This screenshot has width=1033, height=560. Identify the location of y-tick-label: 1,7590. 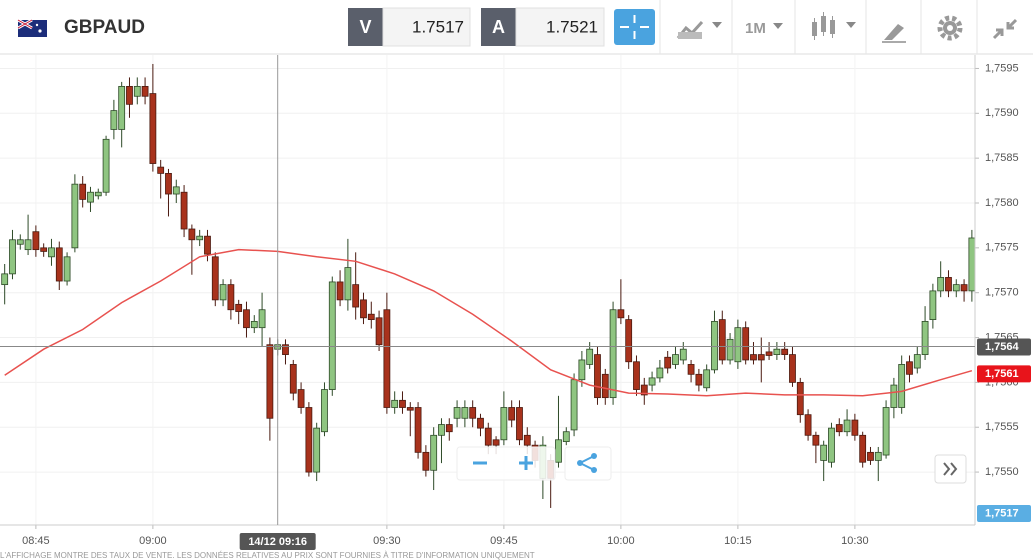
(1002, 113).